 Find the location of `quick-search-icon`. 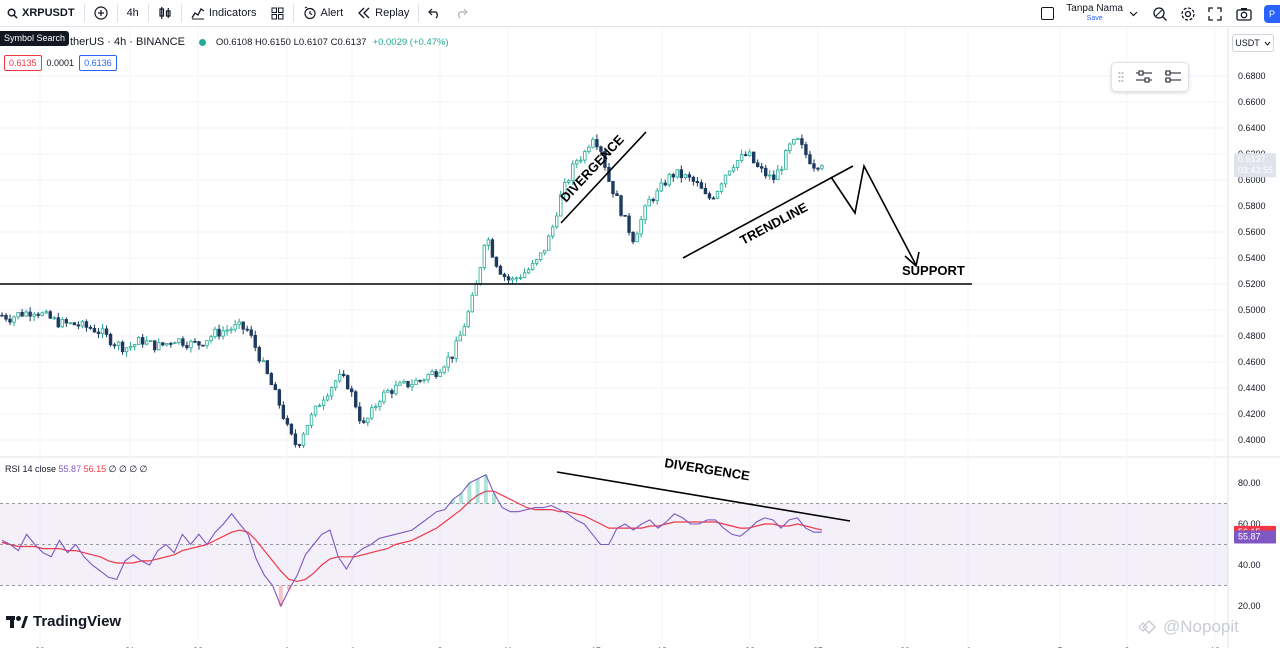

quick-search-icon is located at coordinates (1160, 14).